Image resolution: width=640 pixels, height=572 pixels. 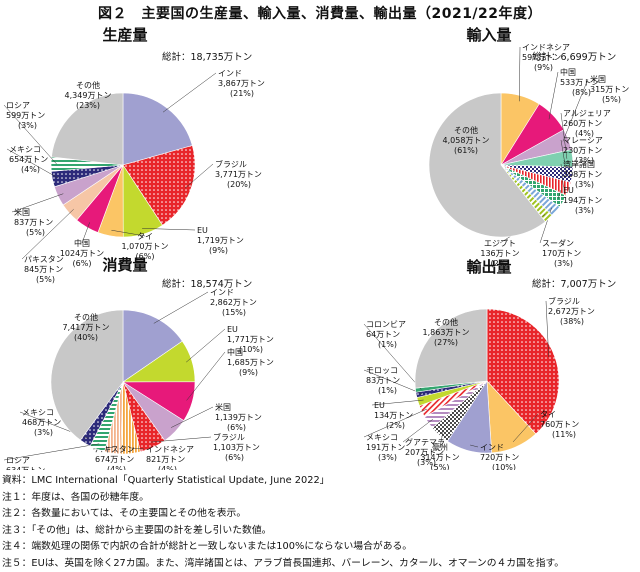 I want to click on slice-label-name: コロンビア, so click(x=386, y=324).